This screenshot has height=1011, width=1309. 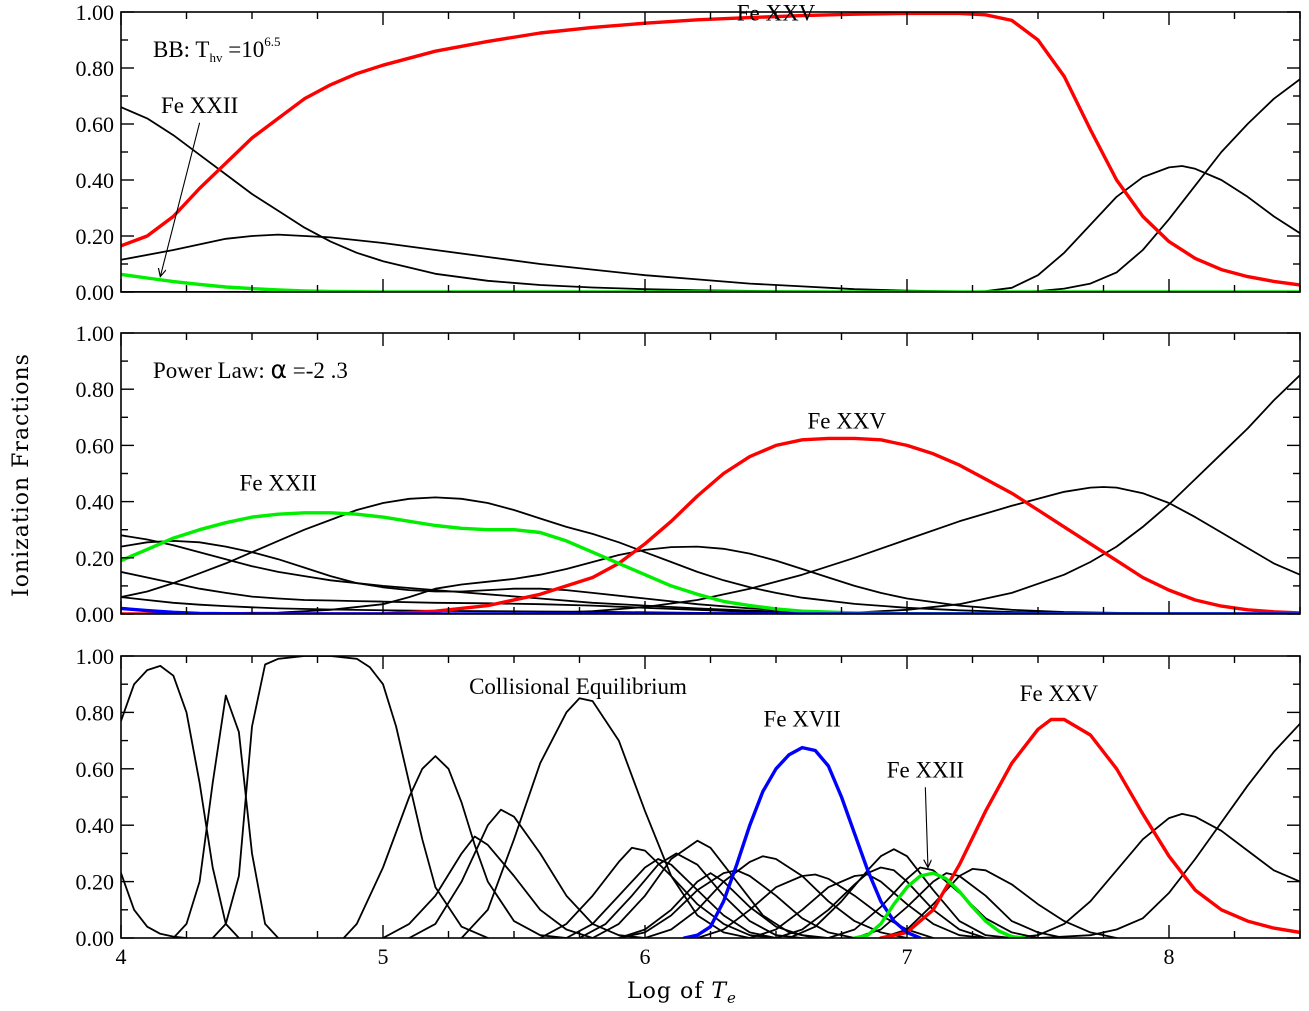 What do you see at coordinates (212, 370) in the screenshot?
I see `panel-label-main: Power Law:` at bounding box center [212, 370].